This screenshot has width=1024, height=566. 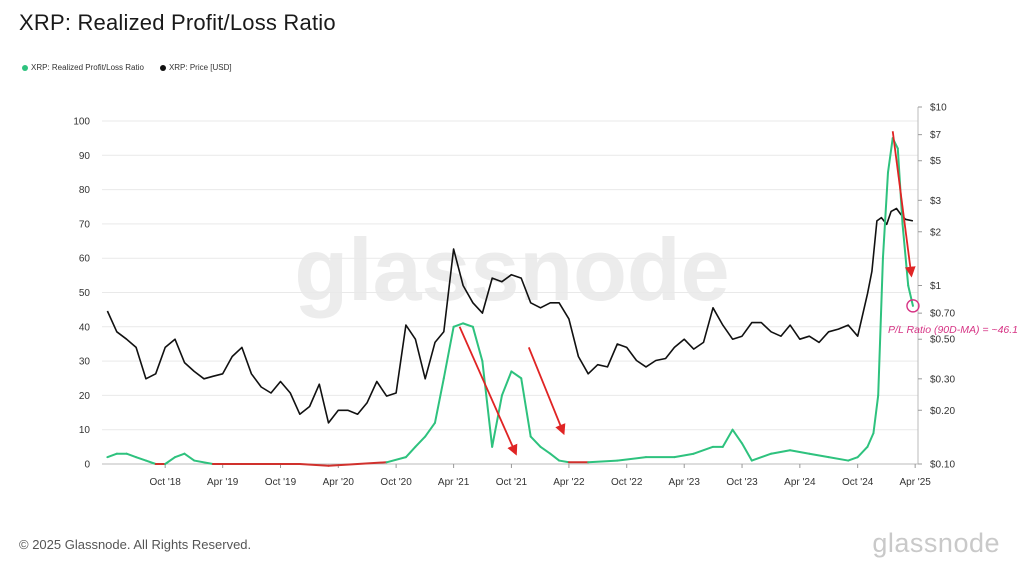 I want to click on x-tick-label: Apr '25, so click(x=915, y=482).